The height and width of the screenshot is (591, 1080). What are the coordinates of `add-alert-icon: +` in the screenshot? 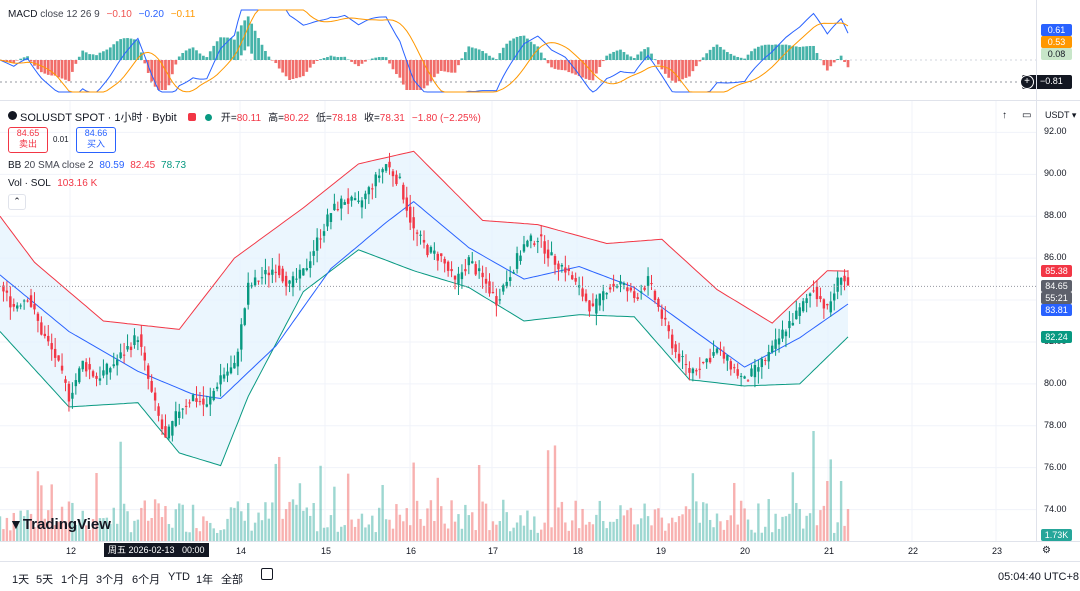 It's located at (1027, 82).